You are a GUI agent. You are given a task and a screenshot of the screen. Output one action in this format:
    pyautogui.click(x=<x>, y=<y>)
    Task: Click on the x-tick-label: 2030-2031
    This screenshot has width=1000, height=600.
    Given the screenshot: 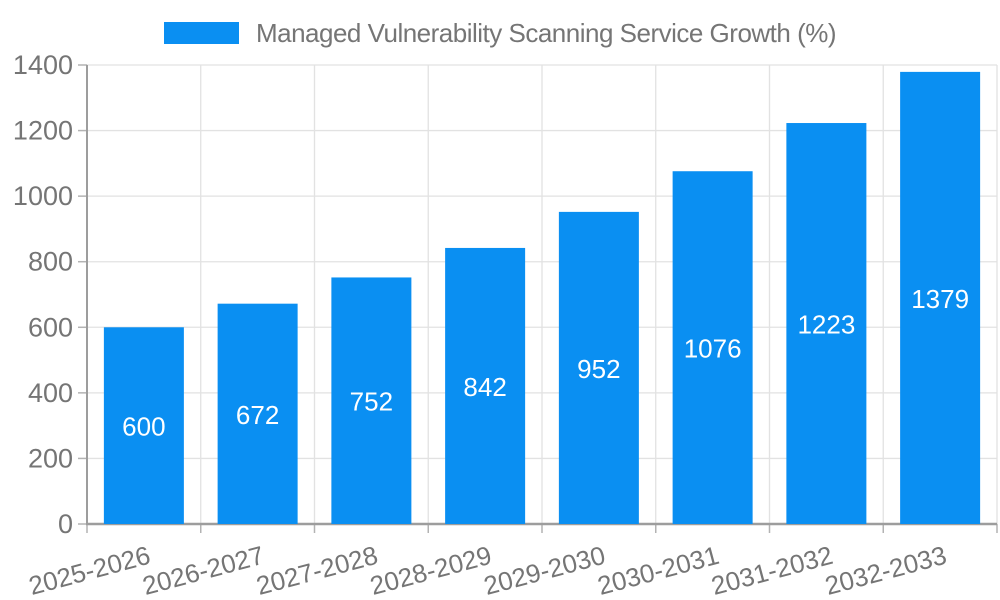 What is the action you would take?
    pyautogui.click(x=658, y=570)
    